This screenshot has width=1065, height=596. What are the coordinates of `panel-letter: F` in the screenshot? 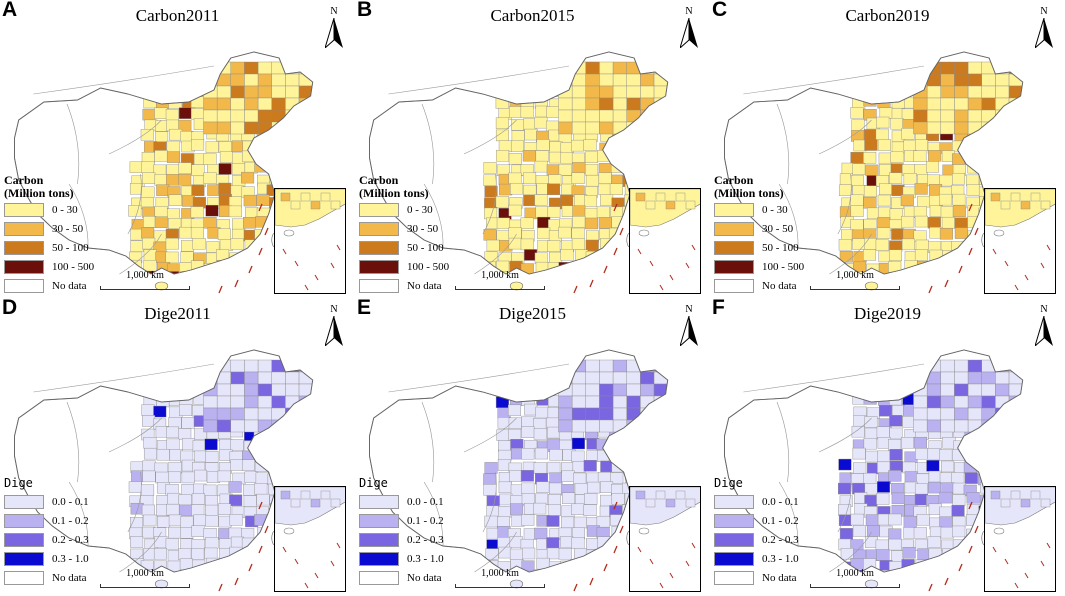 It's located at (718, 307).